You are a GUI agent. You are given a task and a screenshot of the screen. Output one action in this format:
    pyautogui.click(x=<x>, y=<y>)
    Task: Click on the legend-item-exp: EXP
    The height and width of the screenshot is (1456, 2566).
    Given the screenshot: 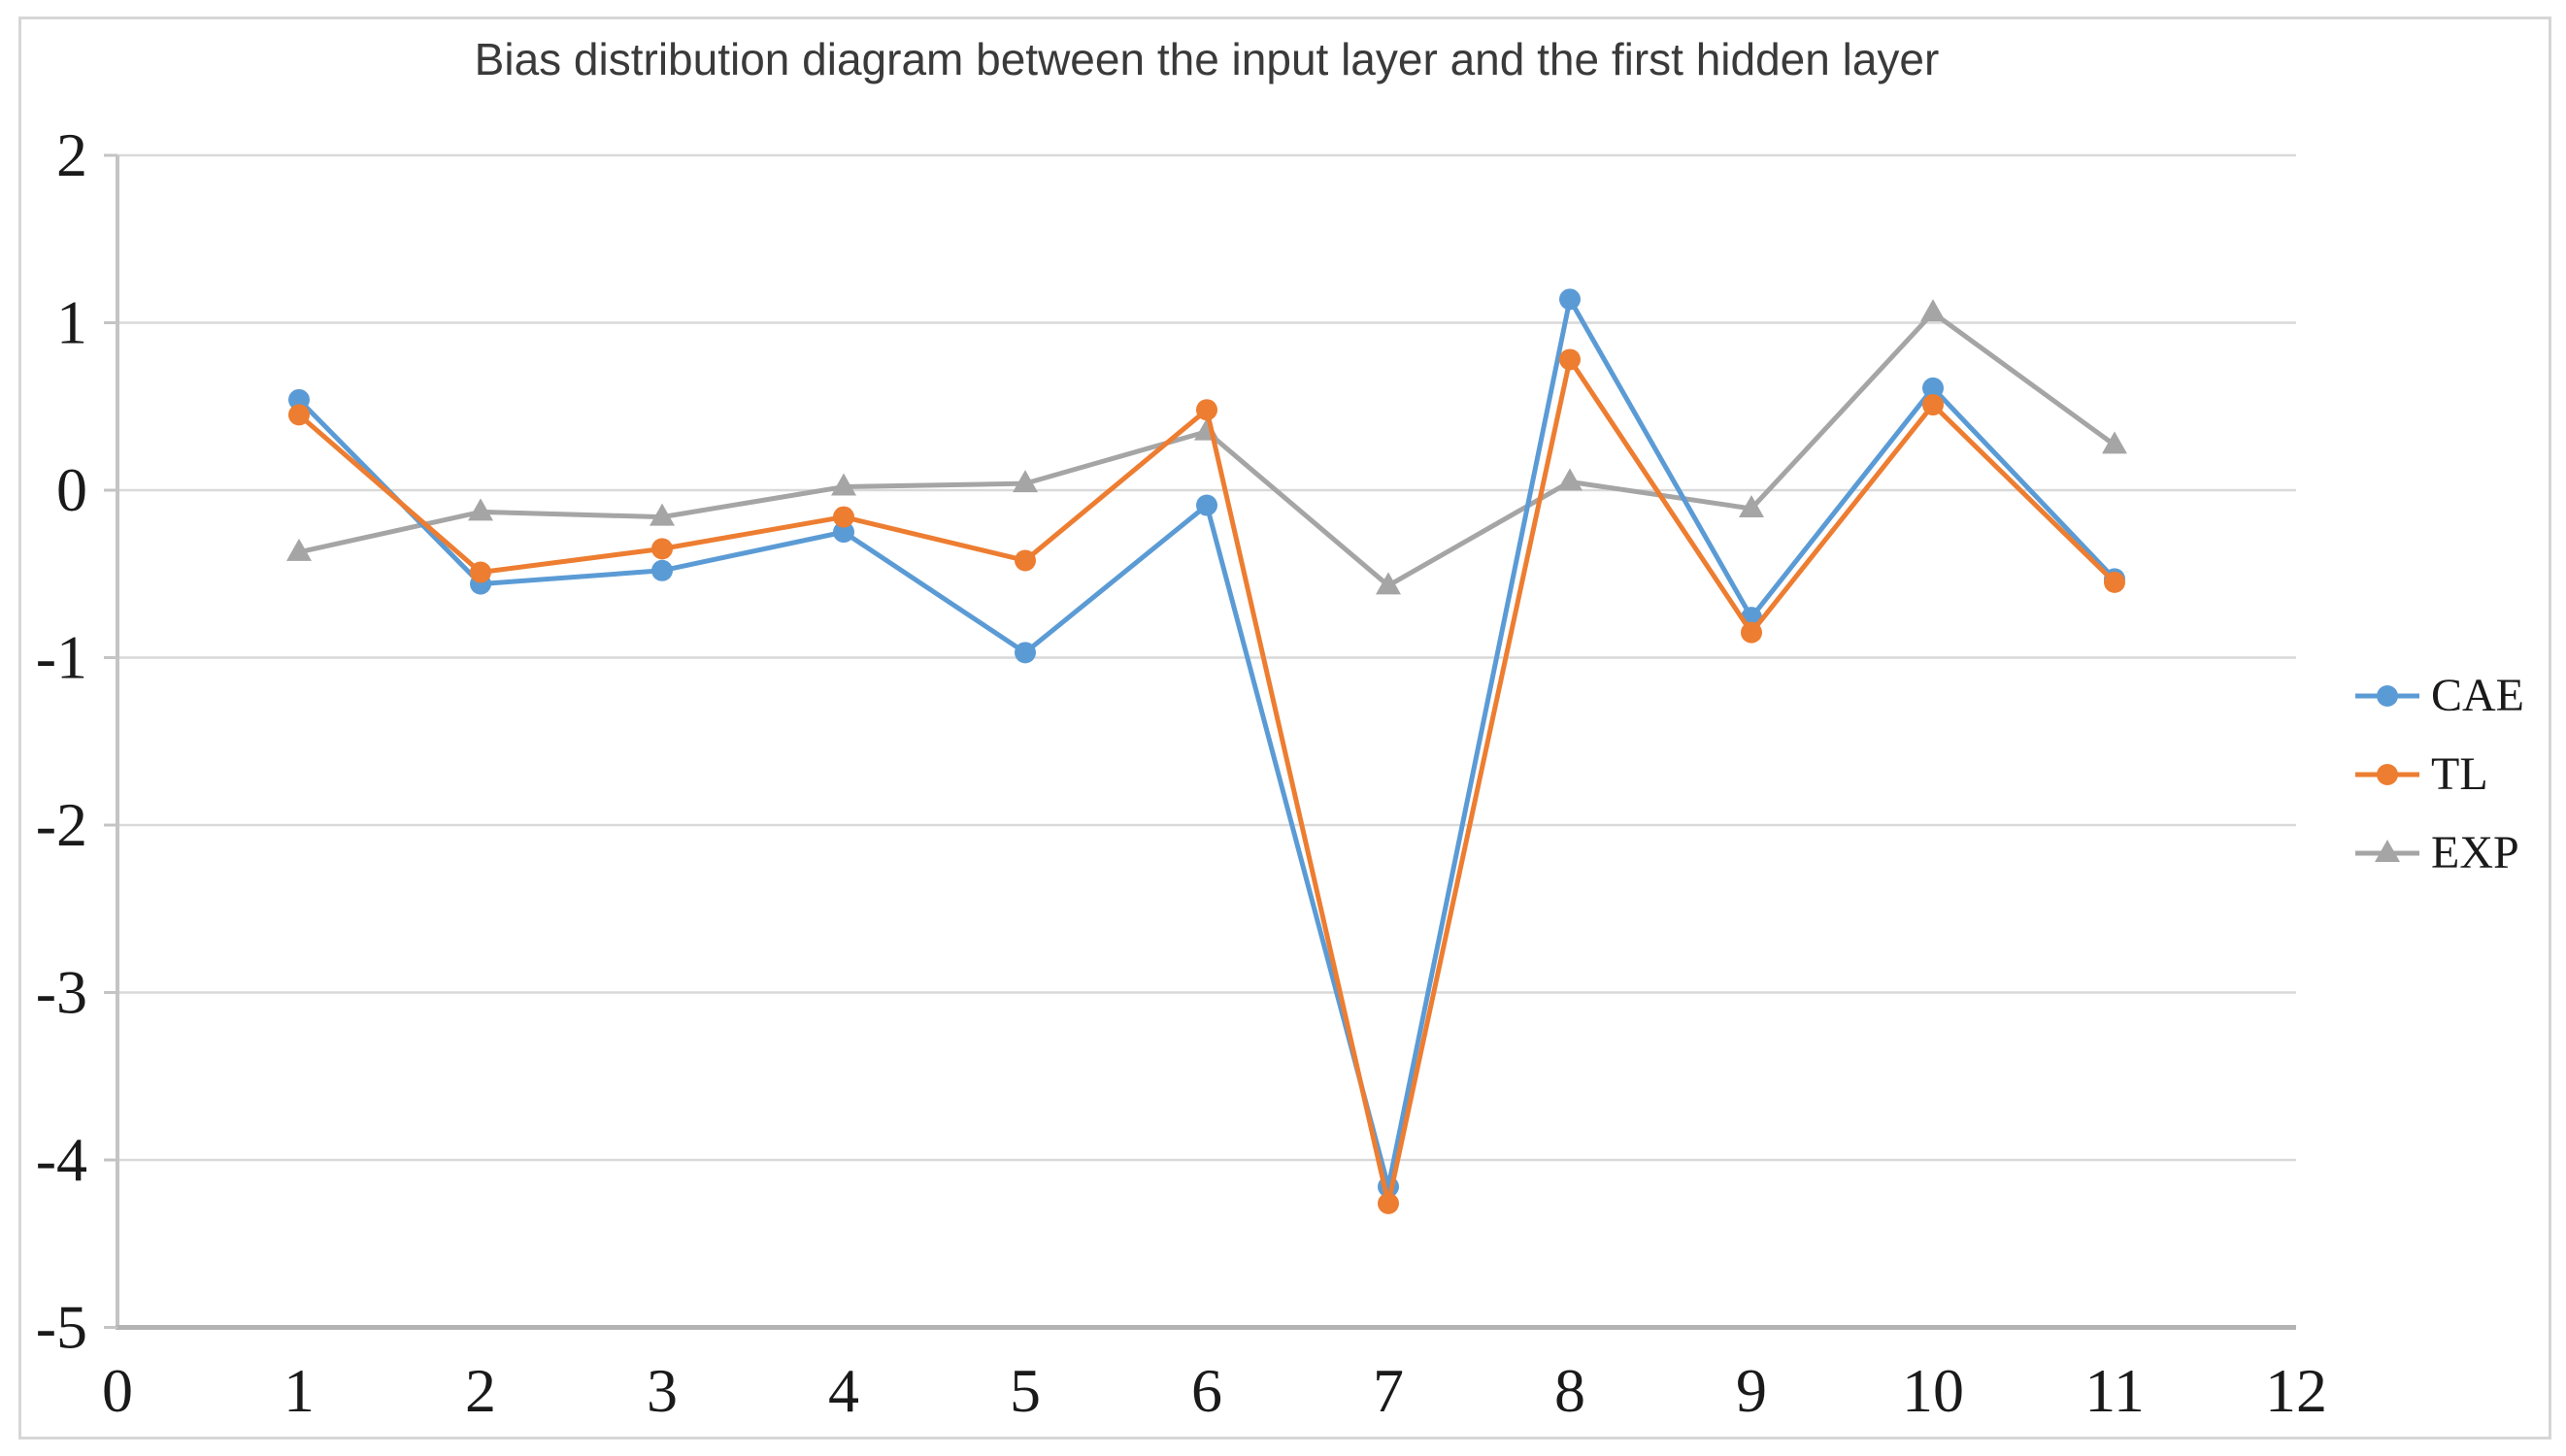 What is the action you would take?
    pyautogui.click(x=2438, y=852)
    